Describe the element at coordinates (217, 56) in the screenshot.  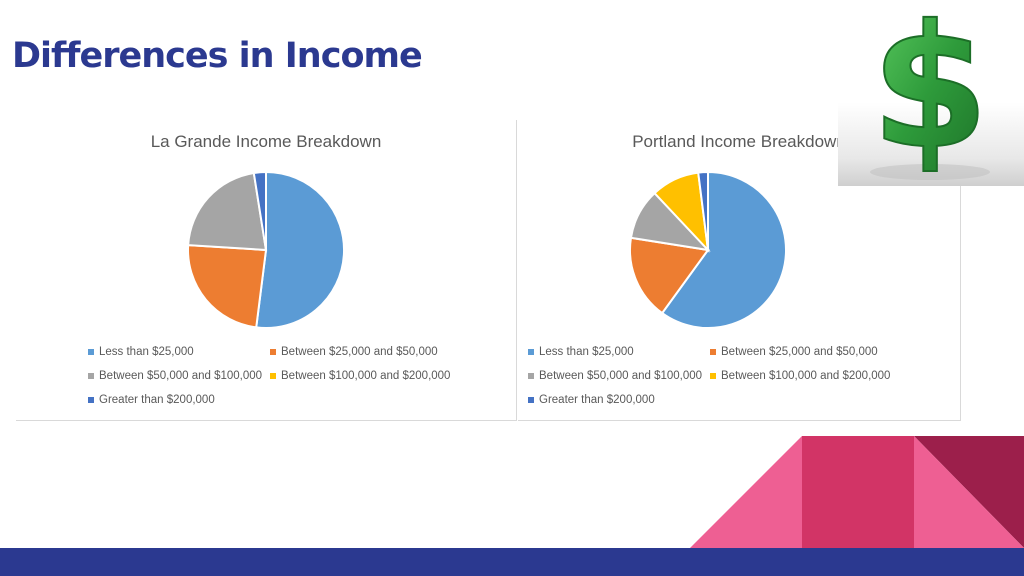
I see `slide-title: Differences in Income` at that location.